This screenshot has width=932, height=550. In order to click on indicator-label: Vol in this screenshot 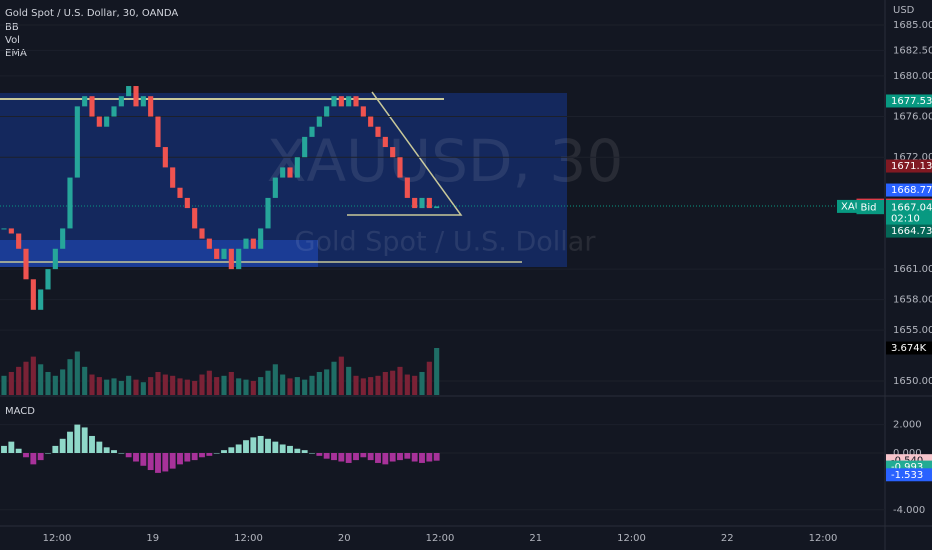, I will do `click(12, 40)`.